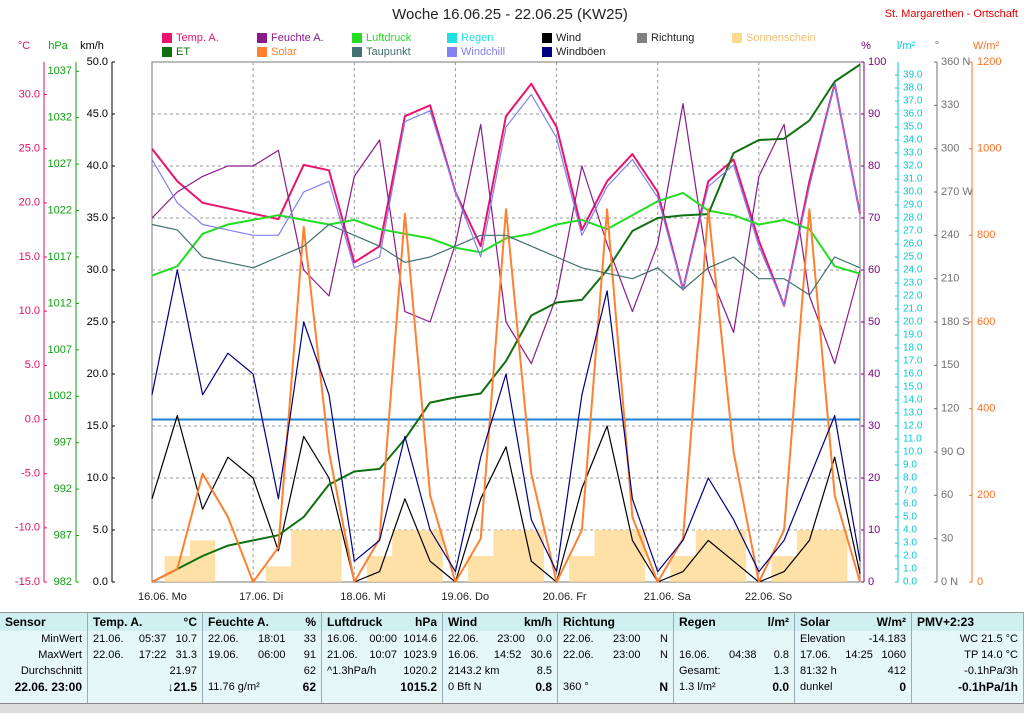 Image resolution: width=1024 pixels, height=713 pixels. What do you see at coordinates (362, 597) in the screenshot?
I see `x-tick-label: 18.06. Mi` at bounding box center [362, 597].